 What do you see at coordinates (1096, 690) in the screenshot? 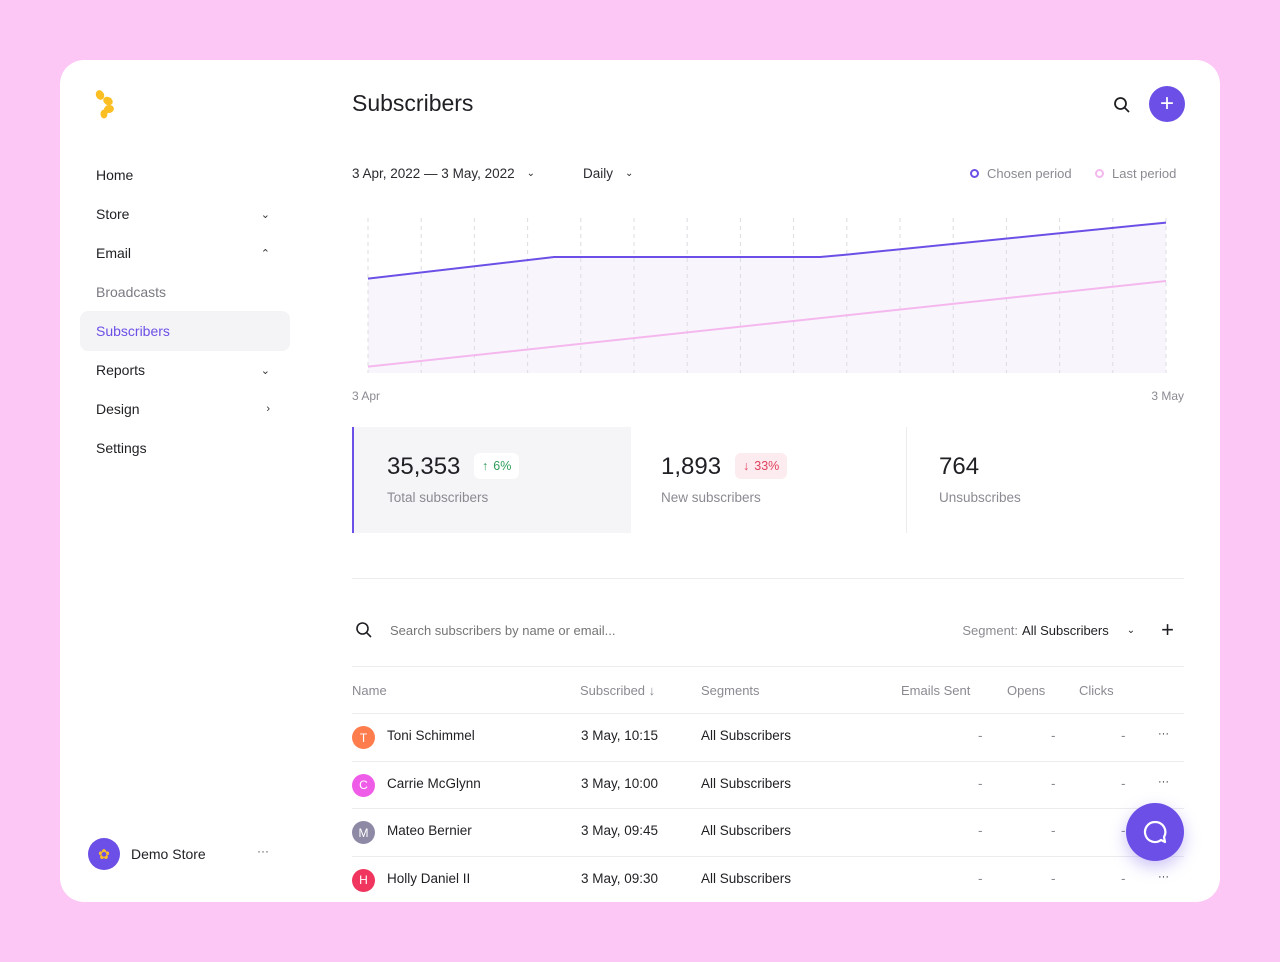
I see `column-clicks: Clicks` at bounding box center [1096, 690].